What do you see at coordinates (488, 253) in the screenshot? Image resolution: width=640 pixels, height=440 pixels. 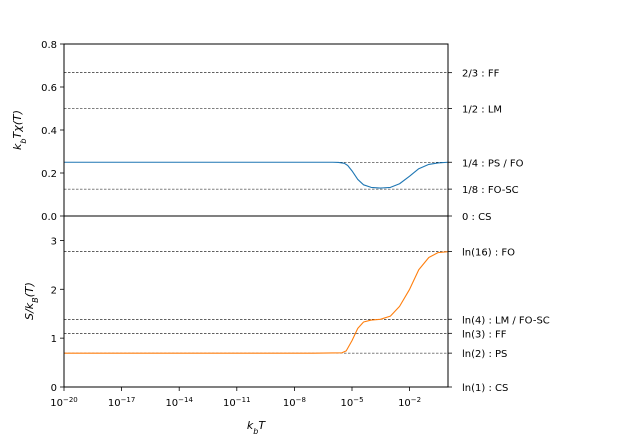 I see `bottom-right-label: ln(16) : FO` at bounding box center [488, 253].